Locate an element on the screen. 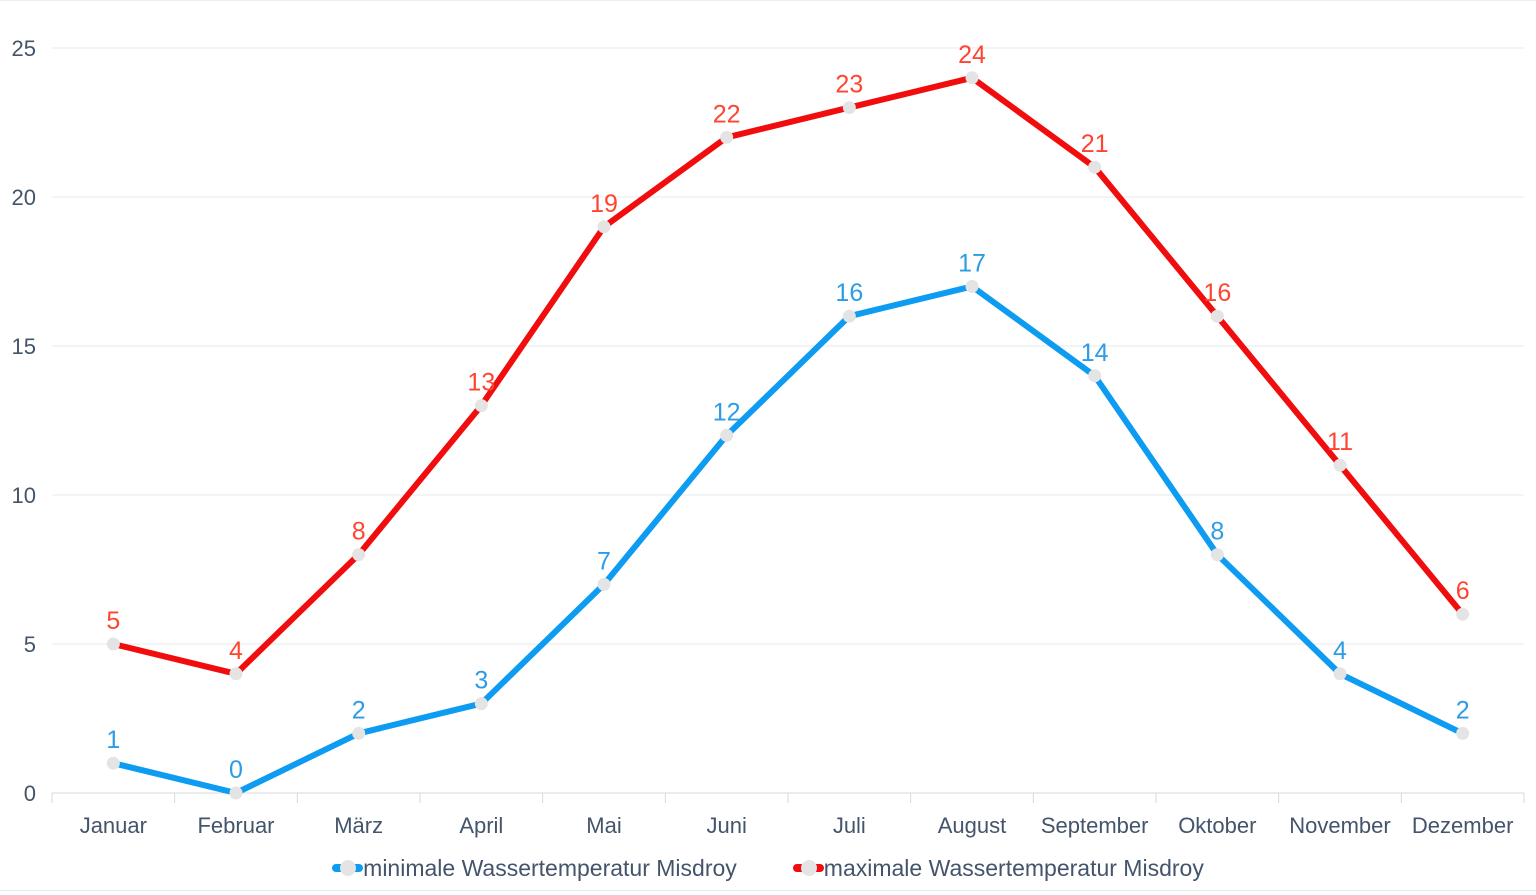 This screenshot has width=1536, height=895. data-label: 14 is located at coordinates (1095, 353).